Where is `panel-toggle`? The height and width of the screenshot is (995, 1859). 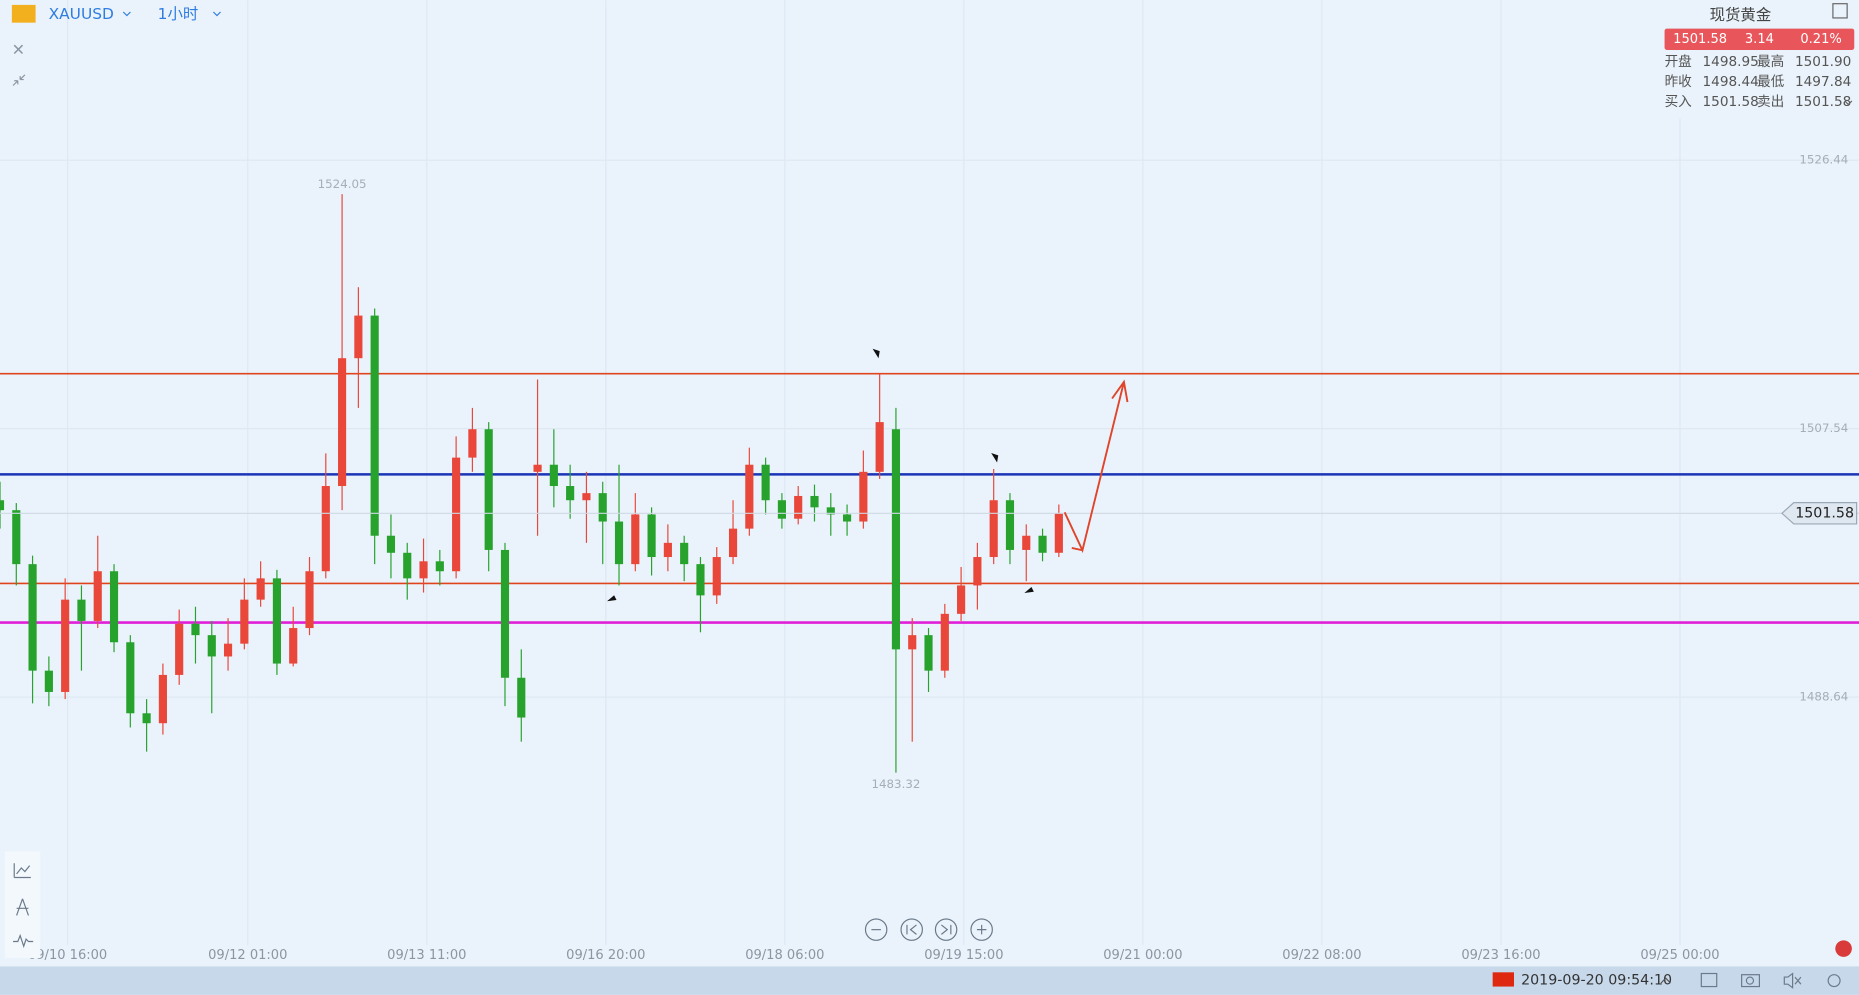
panel-toggle is located at coordinates (1840, 11).